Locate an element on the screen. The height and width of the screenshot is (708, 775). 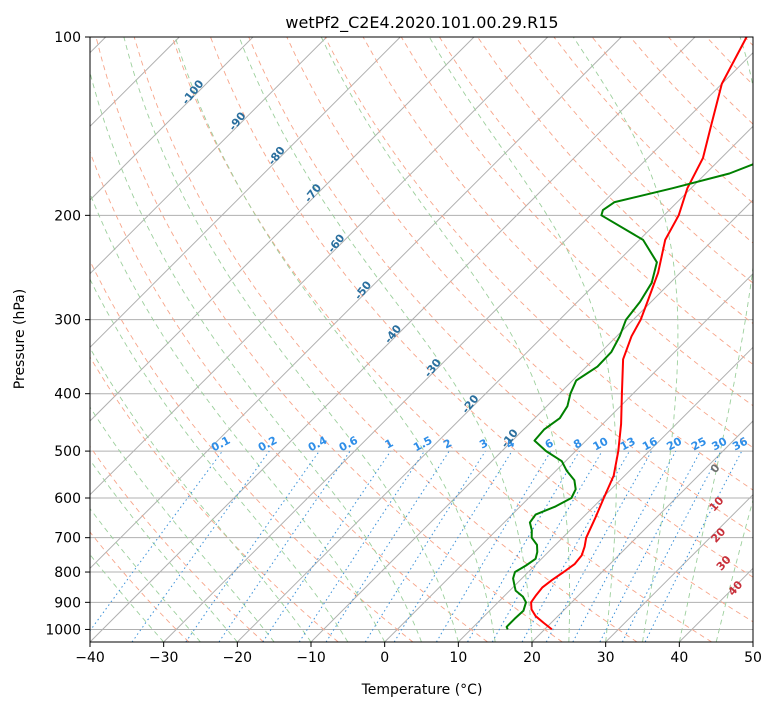
dry-adiabat-label: -40 is located at coordinates (393, 334).